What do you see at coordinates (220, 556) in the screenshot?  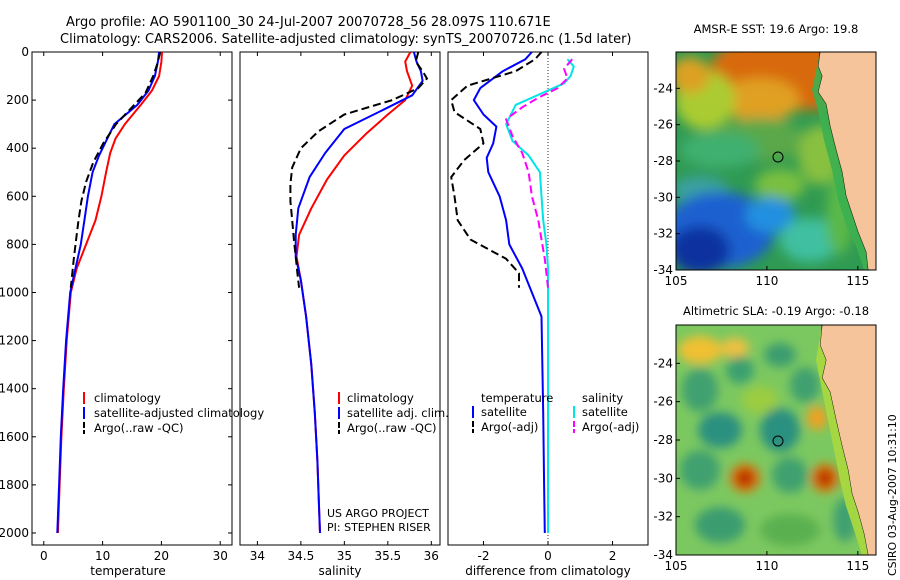 I see `x-tick-label: 30` at bounding box center [220, 556].